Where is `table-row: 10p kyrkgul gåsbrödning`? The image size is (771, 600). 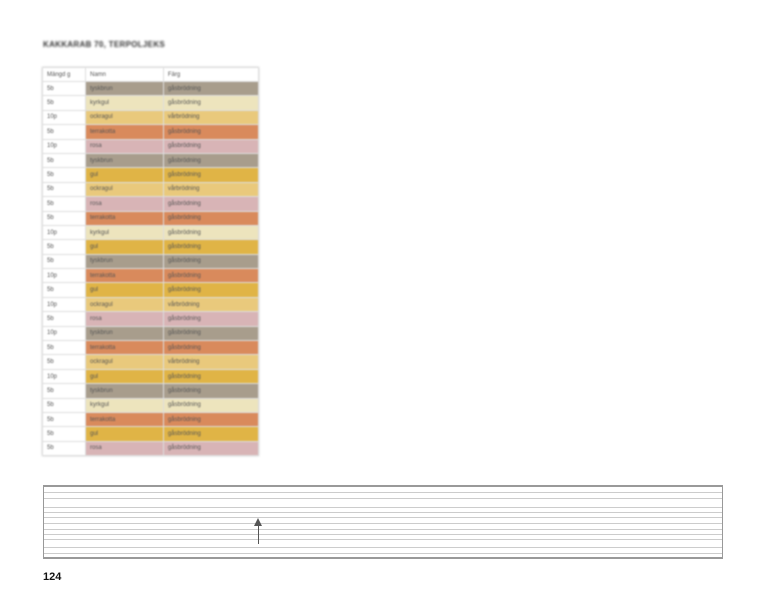 table-row: 10p kyrkgul gåsbrödning is located at coordinates (151, 232).